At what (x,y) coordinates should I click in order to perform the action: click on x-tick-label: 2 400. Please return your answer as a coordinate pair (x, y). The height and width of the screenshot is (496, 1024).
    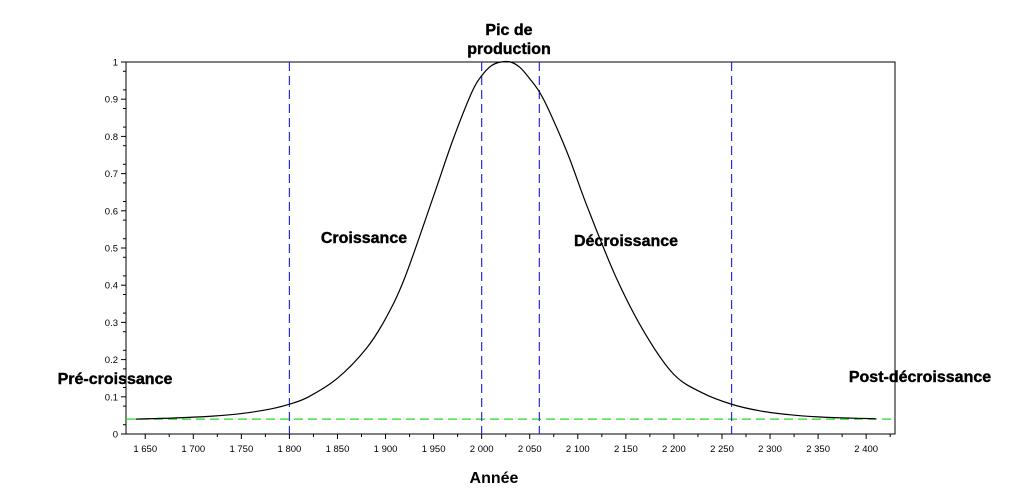
    Looking at the image, I should click on (866, 449).